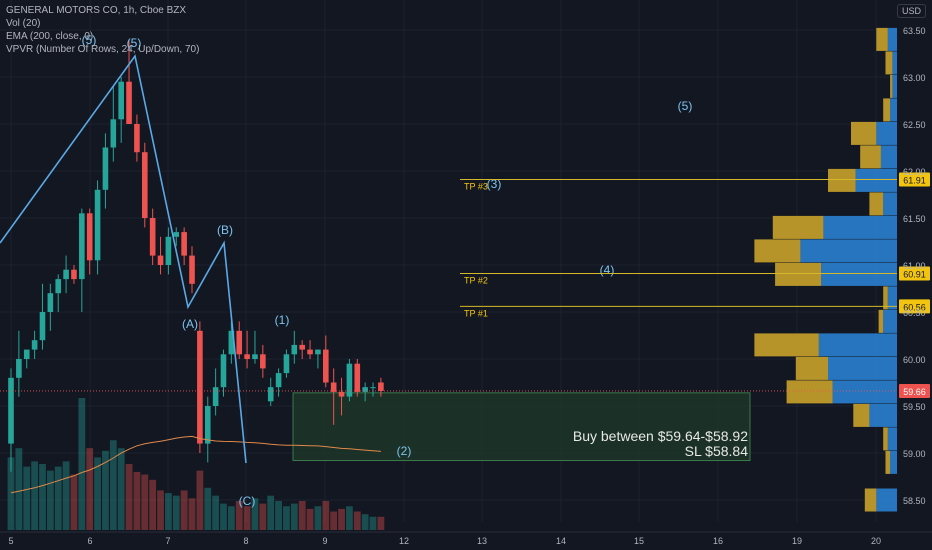 This screenshot has height=550, width=932. I want to click on buy-zone-note: Buy between $59.64-$58.92 SL $58.84, so click(660, 444).